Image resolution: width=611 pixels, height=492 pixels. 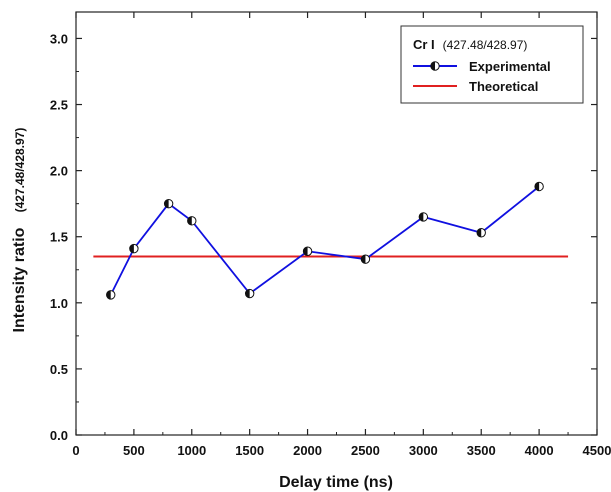 I want to click on legend-title-sub: (427.48/428.97), so click(x=485, y=45).